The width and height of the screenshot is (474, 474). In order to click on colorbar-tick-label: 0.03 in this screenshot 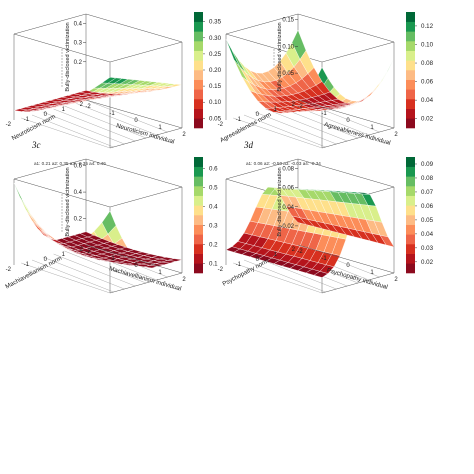, I will do `click(427, 248)`.